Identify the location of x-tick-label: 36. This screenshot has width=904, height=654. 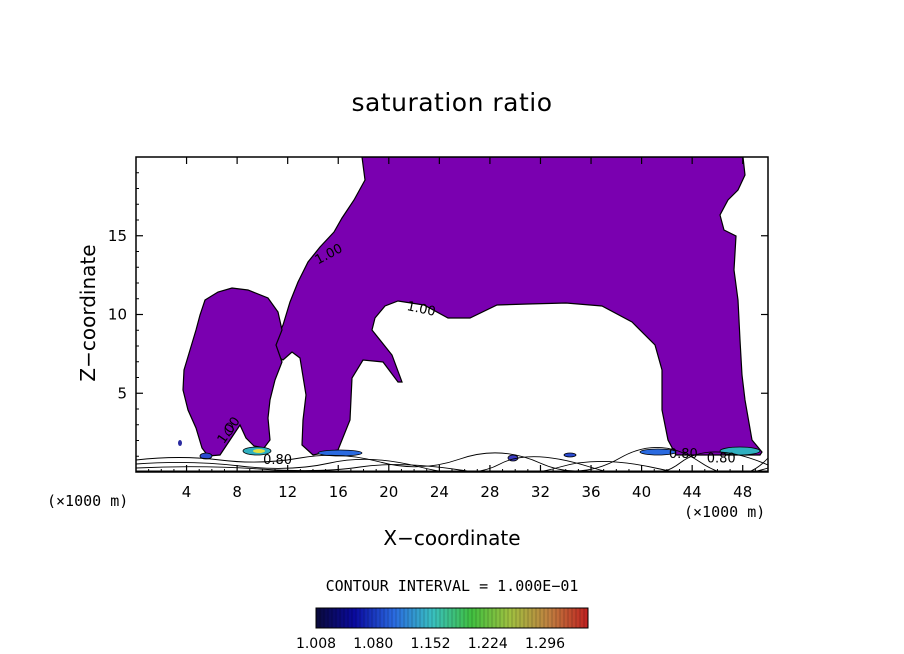
(590, 492).